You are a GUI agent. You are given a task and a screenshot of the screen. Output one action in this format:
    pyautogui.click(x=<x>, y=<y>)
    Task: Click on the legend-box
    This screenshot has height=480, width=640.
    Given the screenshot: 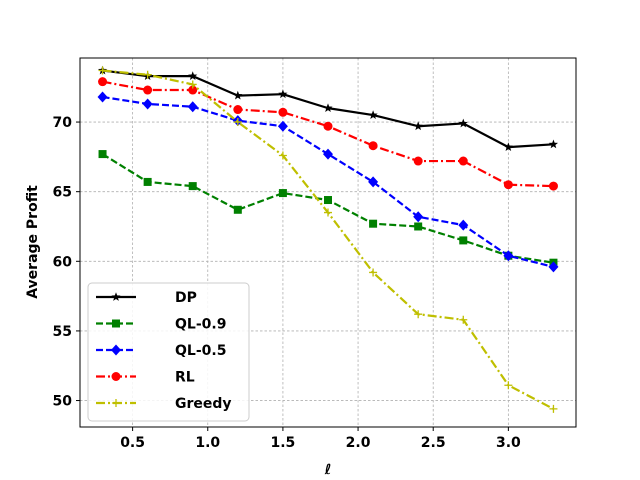 What is the action you would take?
    pyautogui.click(x=168, y=352)
    